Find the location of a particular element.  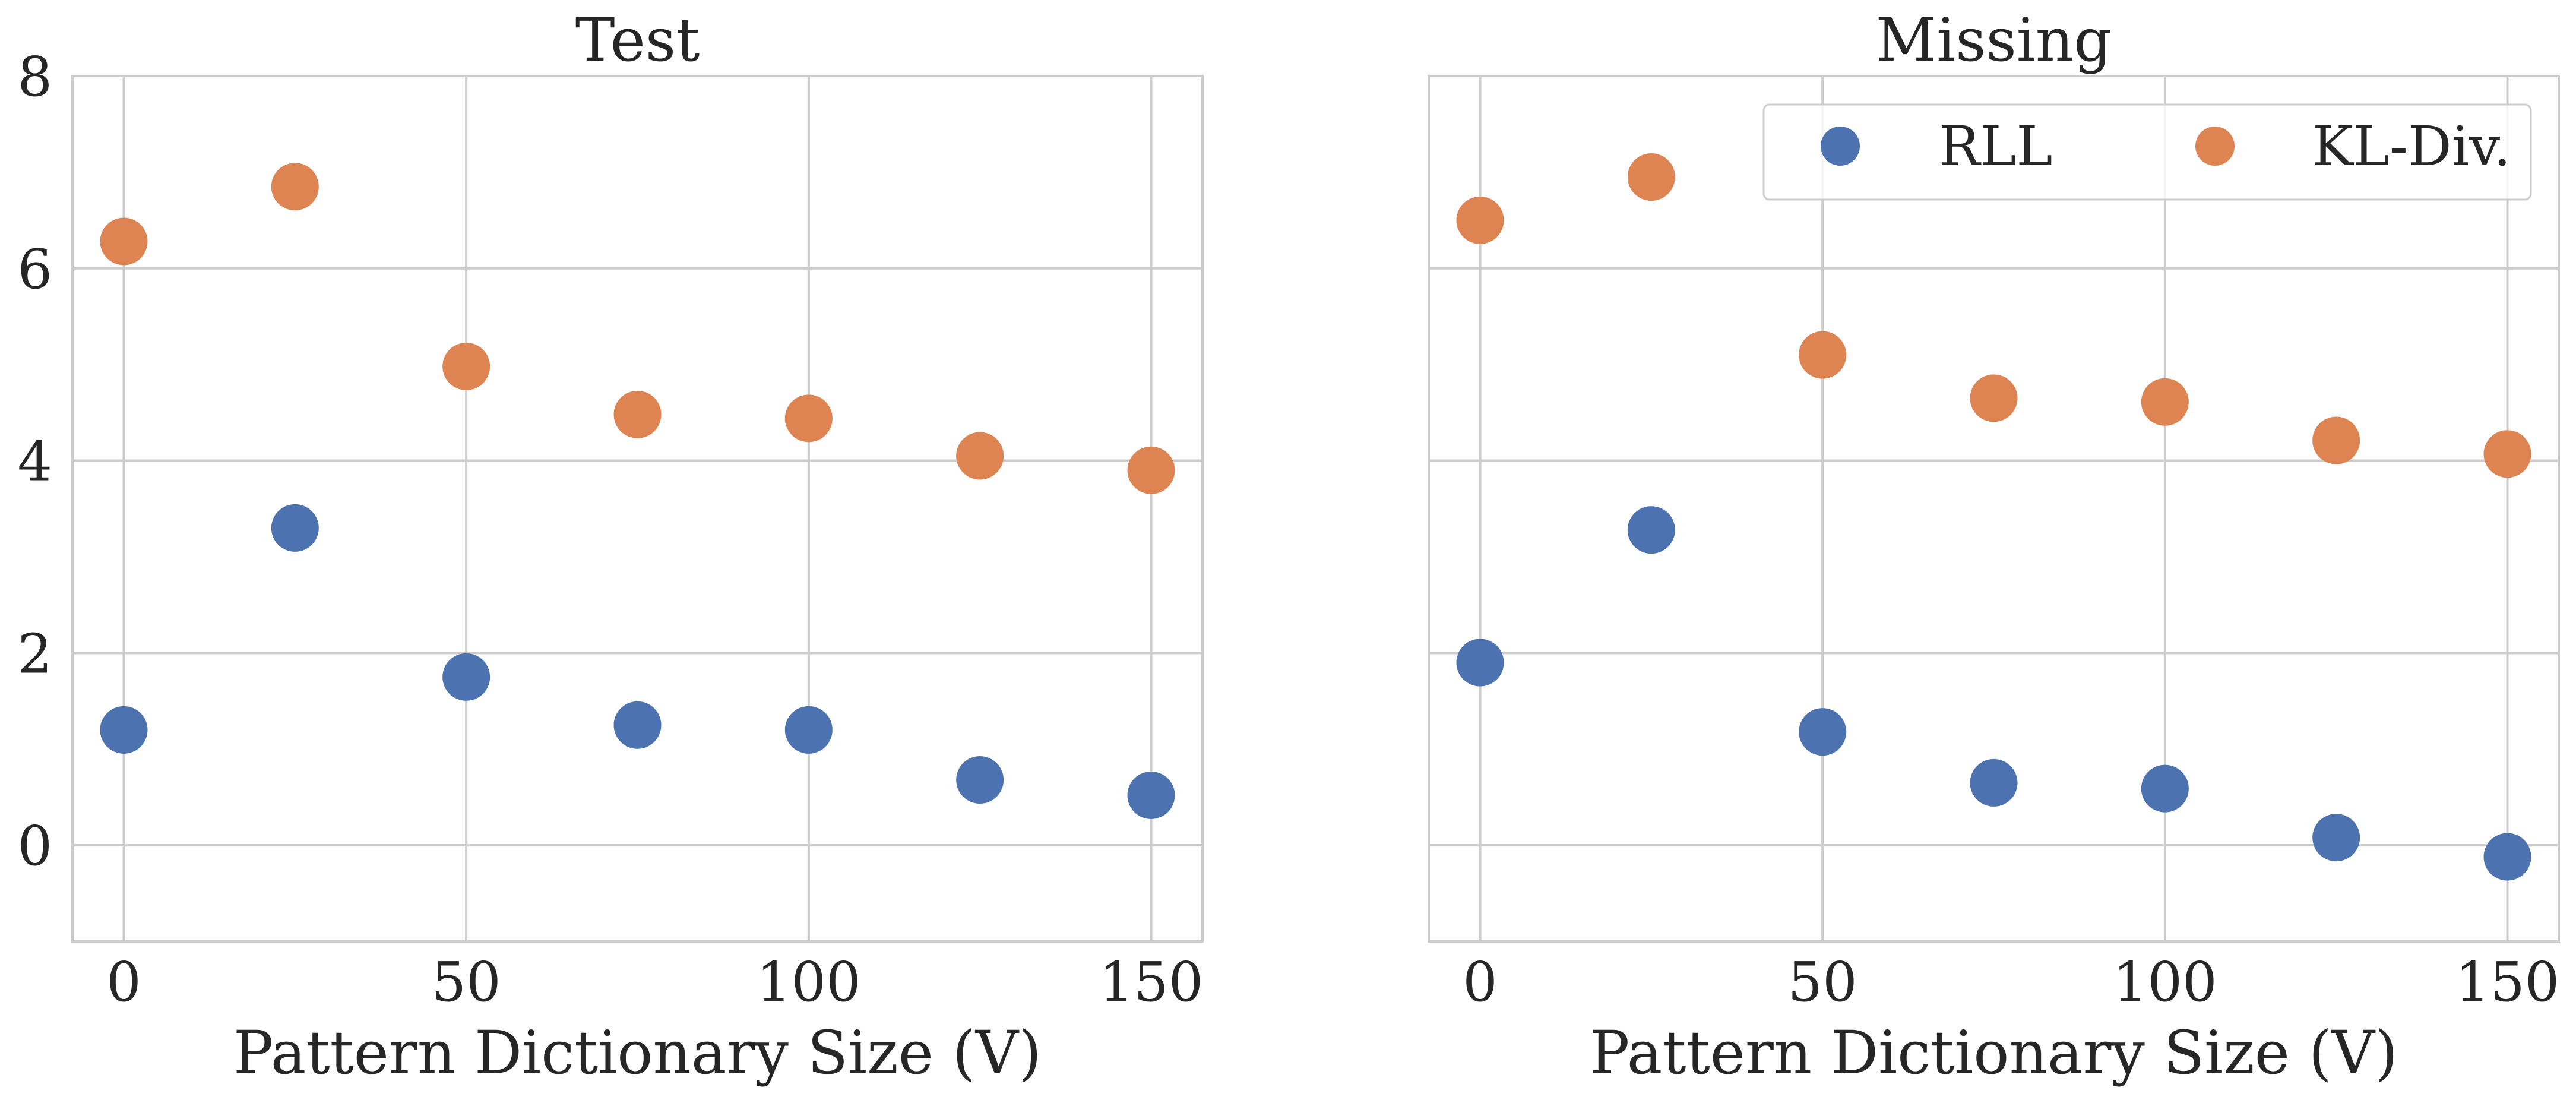

legend: RLL KL-Div. is located at coordinates (2147, 152).